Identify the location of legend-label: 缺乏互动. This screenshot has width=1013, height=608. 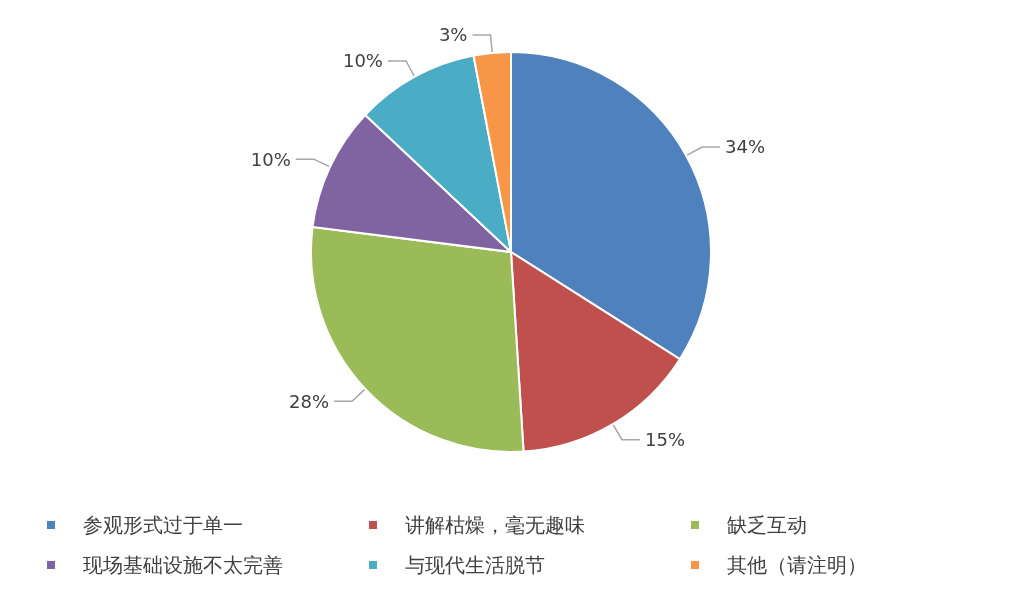
(767, 525).